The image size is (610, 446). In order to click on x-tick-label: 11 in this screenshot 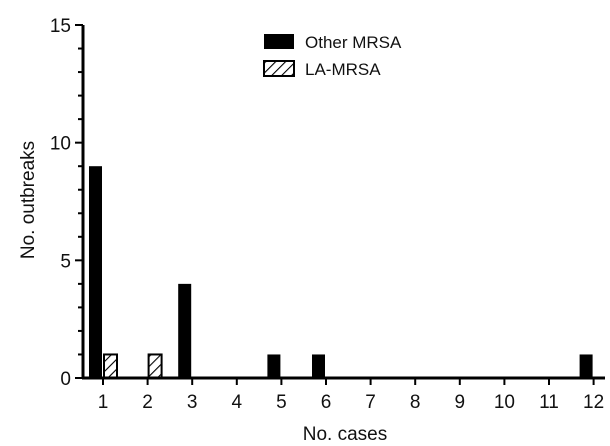, I will do `click(549, 402)`.